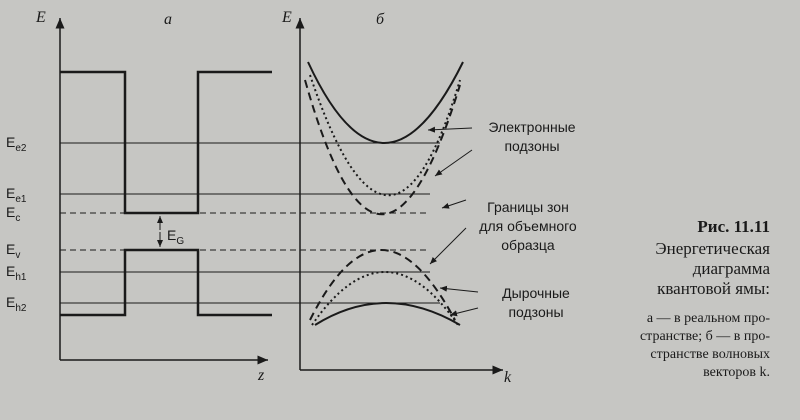 Image resolution: width=800 pixels, height=420 pixels. I want to click on level-label: Ec, so click(13, 214).